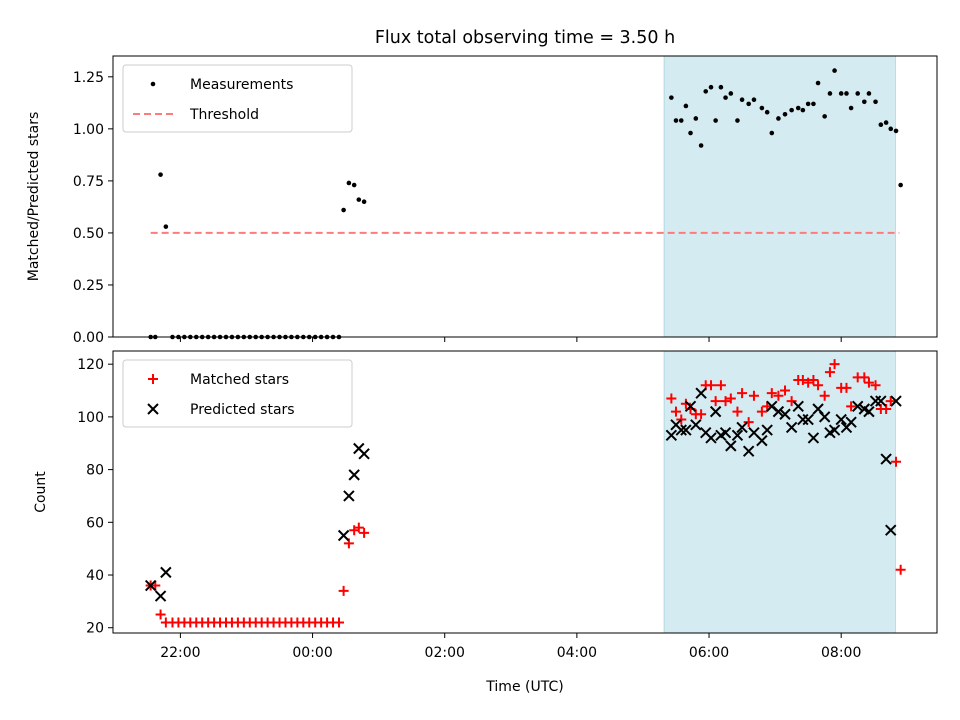 This screenshot has height=720, width=960. What do you see at coordinates (90, 365) in the screenshot?
I see `y-tick-label: 120` at bounding box center [90, 365].